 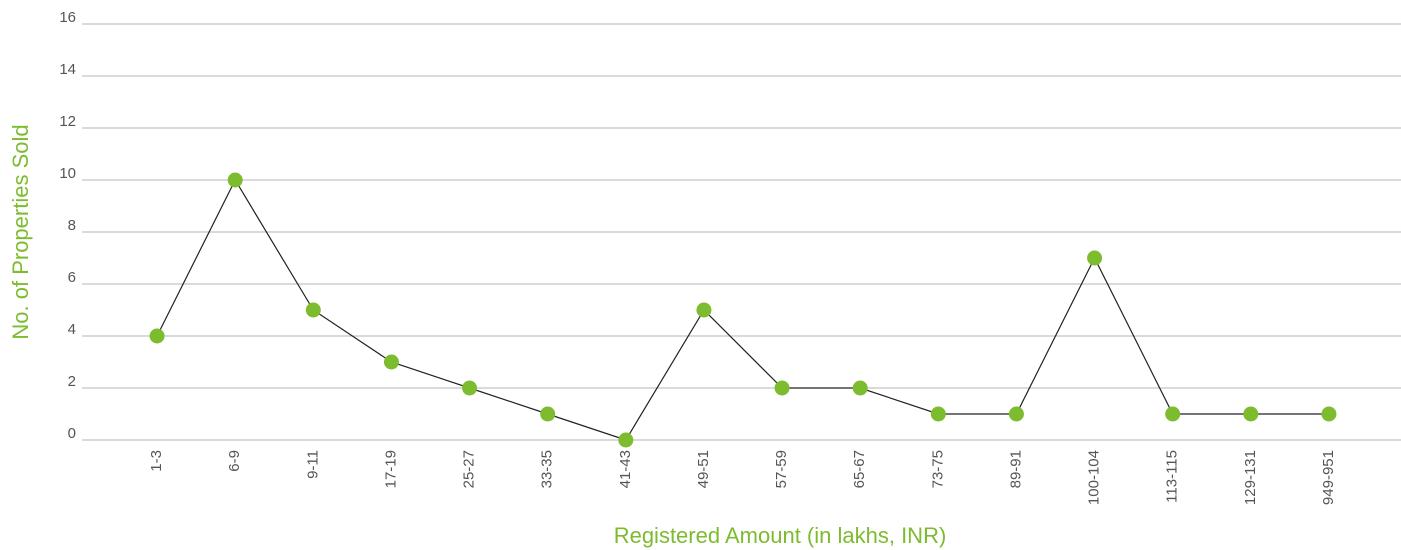 I want to click on x-tick-label: 129-131, so click(x=1250, y=477).